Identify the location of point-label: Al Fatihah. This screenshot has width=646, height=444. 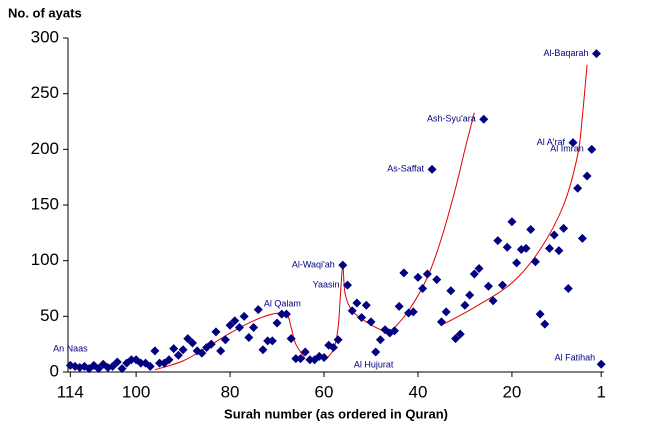
(575, 358).